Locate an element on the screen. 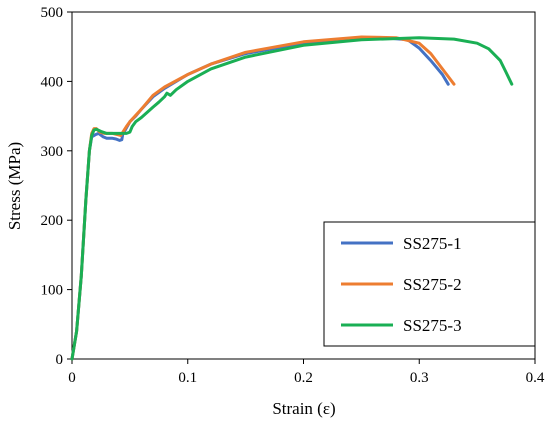 The height and width of the screenshot is (428, 550). y-tick-label: 200 is located at coordinates (52, 221).